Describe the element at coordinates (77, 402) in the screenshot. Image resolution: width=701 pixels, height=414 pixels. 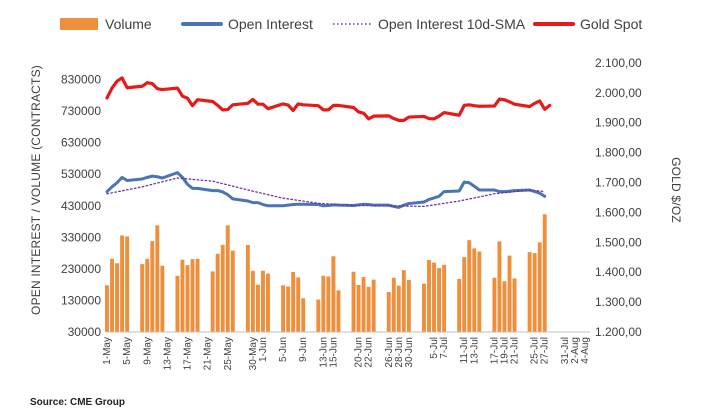
I see `source-note: Source: CME Group` at that location.